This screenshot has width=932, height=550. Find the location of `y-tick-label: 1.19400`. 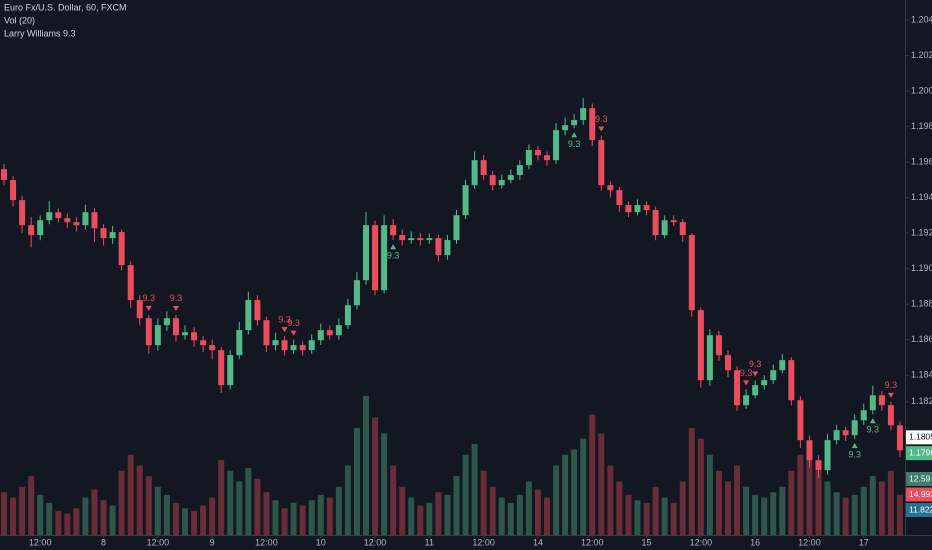

y-tick-label: 1.19400 is located at coordinates (921, 197).